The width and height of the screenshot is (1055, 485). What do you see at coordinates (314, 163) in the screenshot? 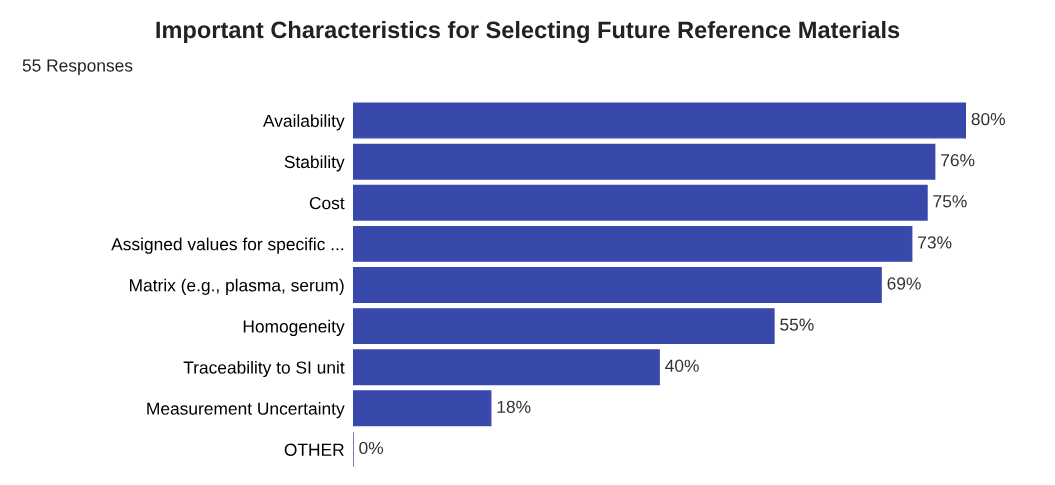
I see `y-tick-label: Stability` at bounding box center [314, 163].